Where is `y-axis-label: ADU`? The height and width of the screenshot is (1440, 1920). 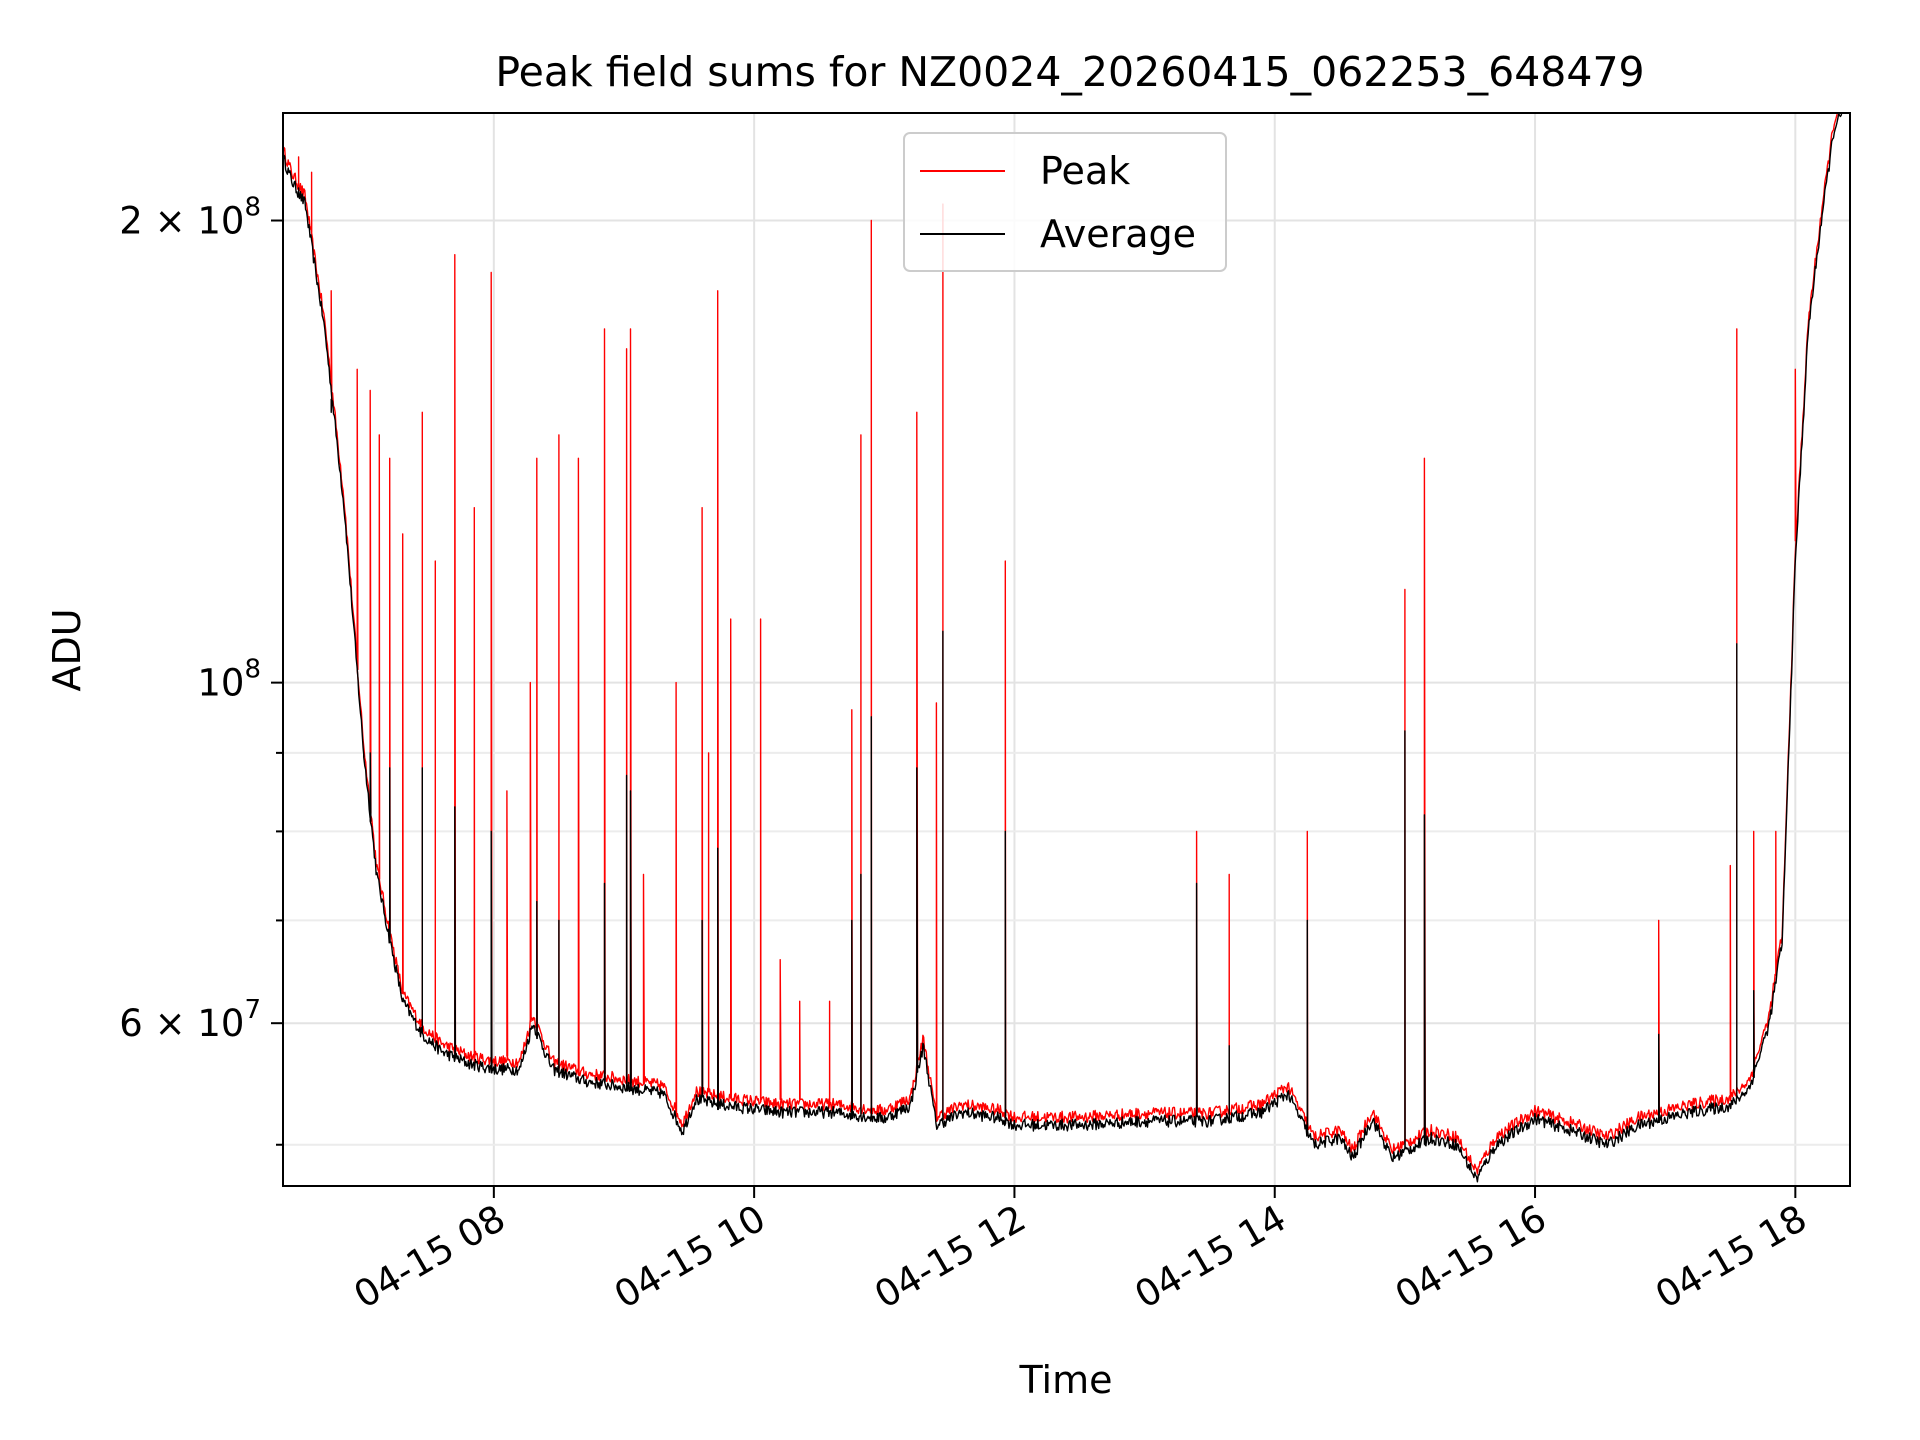 y-axis-label: ADU is located at coordinates (67, 649).